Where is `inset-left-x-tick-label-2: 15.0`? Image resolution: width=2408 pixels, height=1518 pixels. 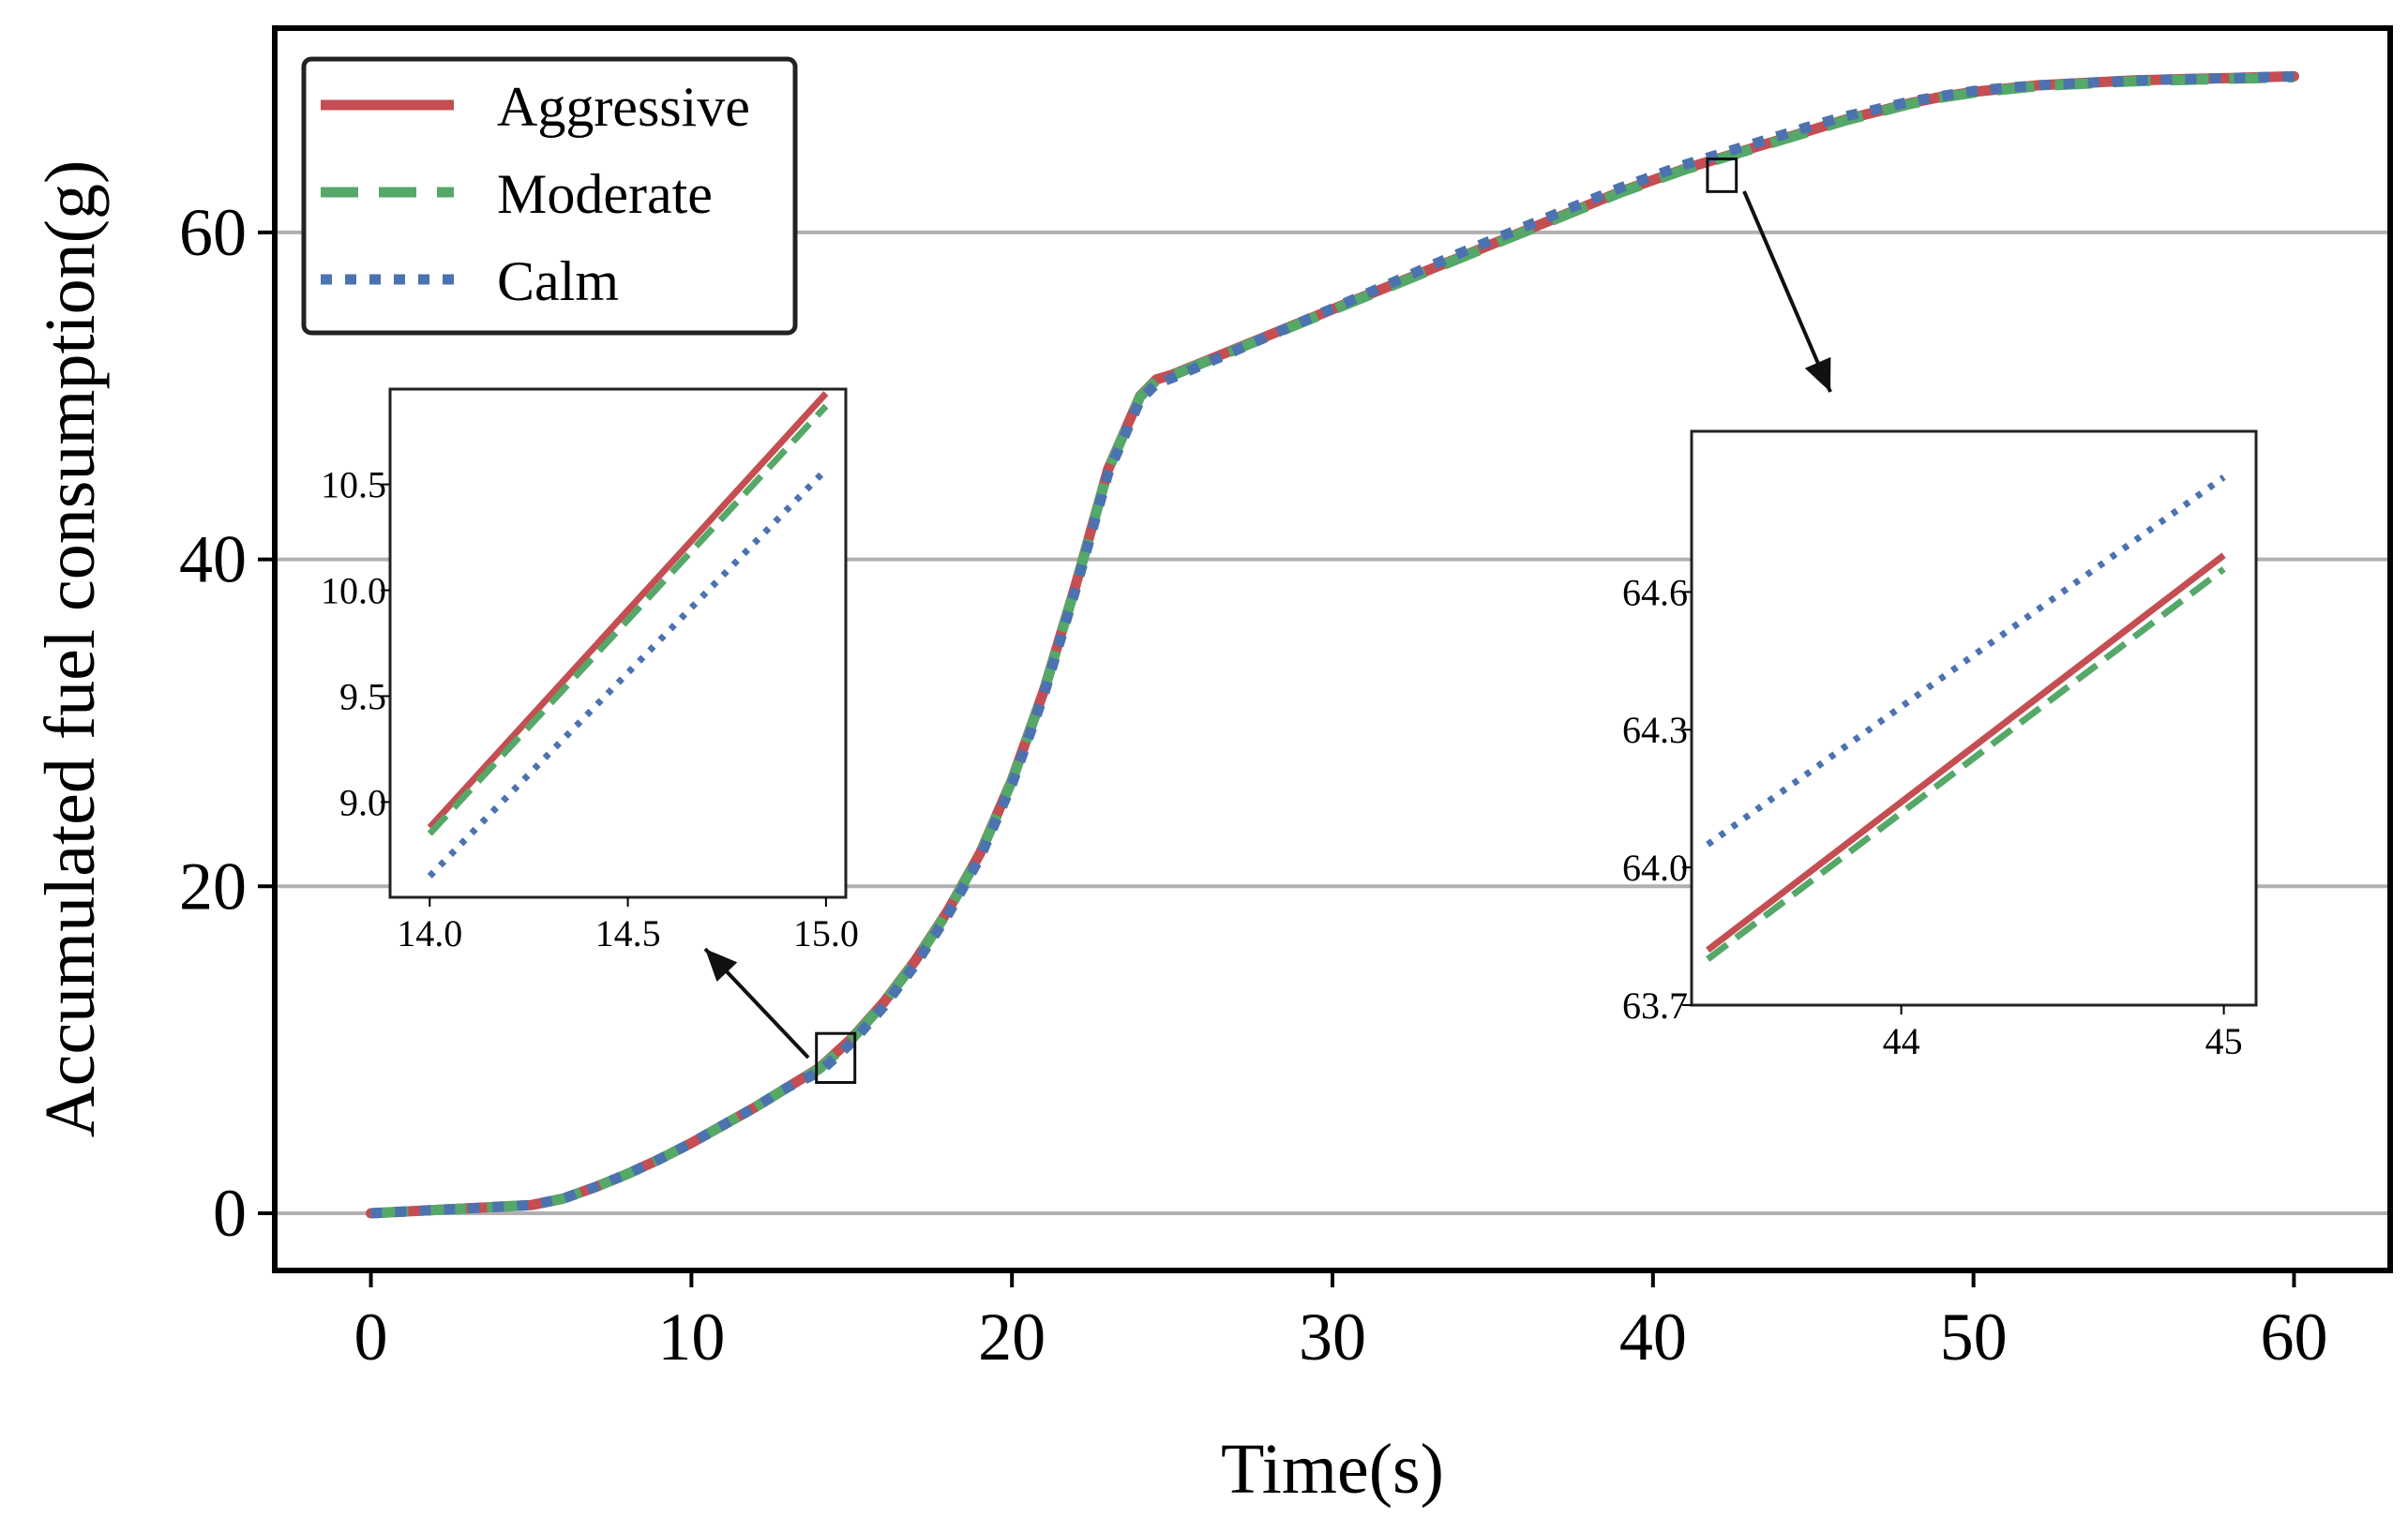
inset-left-x-tick-label-2: 15.0 is located at coordinates (826, 933).